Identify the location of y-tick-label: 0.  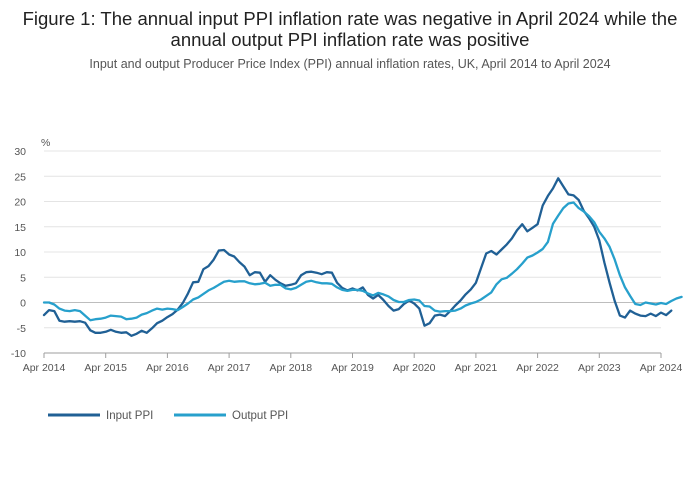
(23, 304).